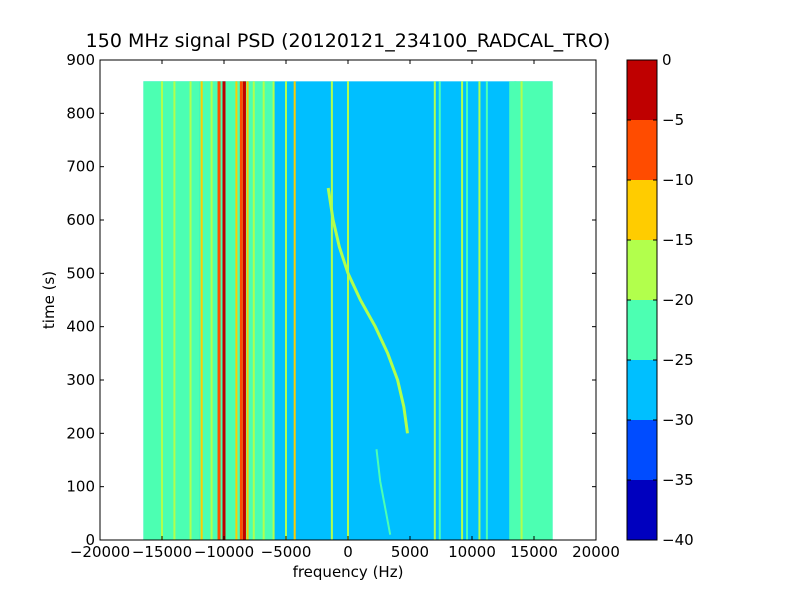 This screenshot has height=600, width=800. I want to click on x-tick-label: −10000, so click(224, 552).